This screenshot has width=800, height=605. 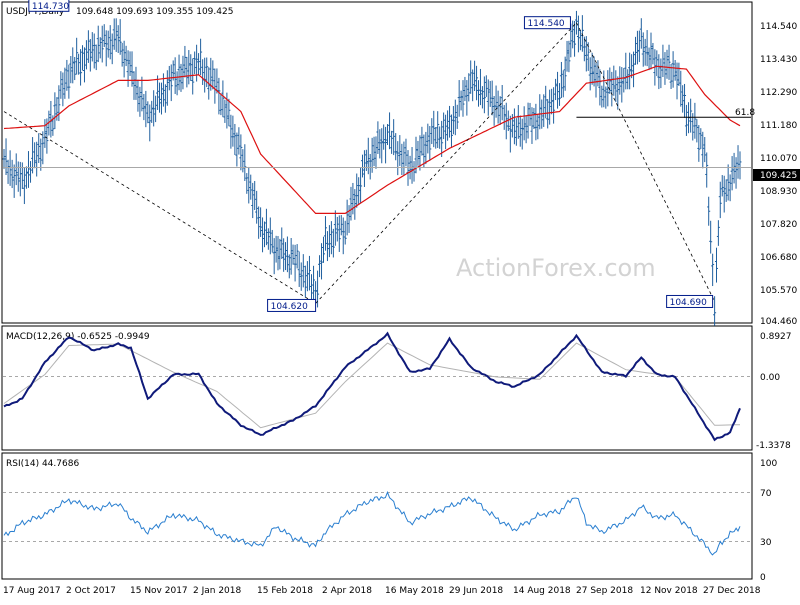 I want to click on rsi-y-tick: 0, so click(x=763, y=578).